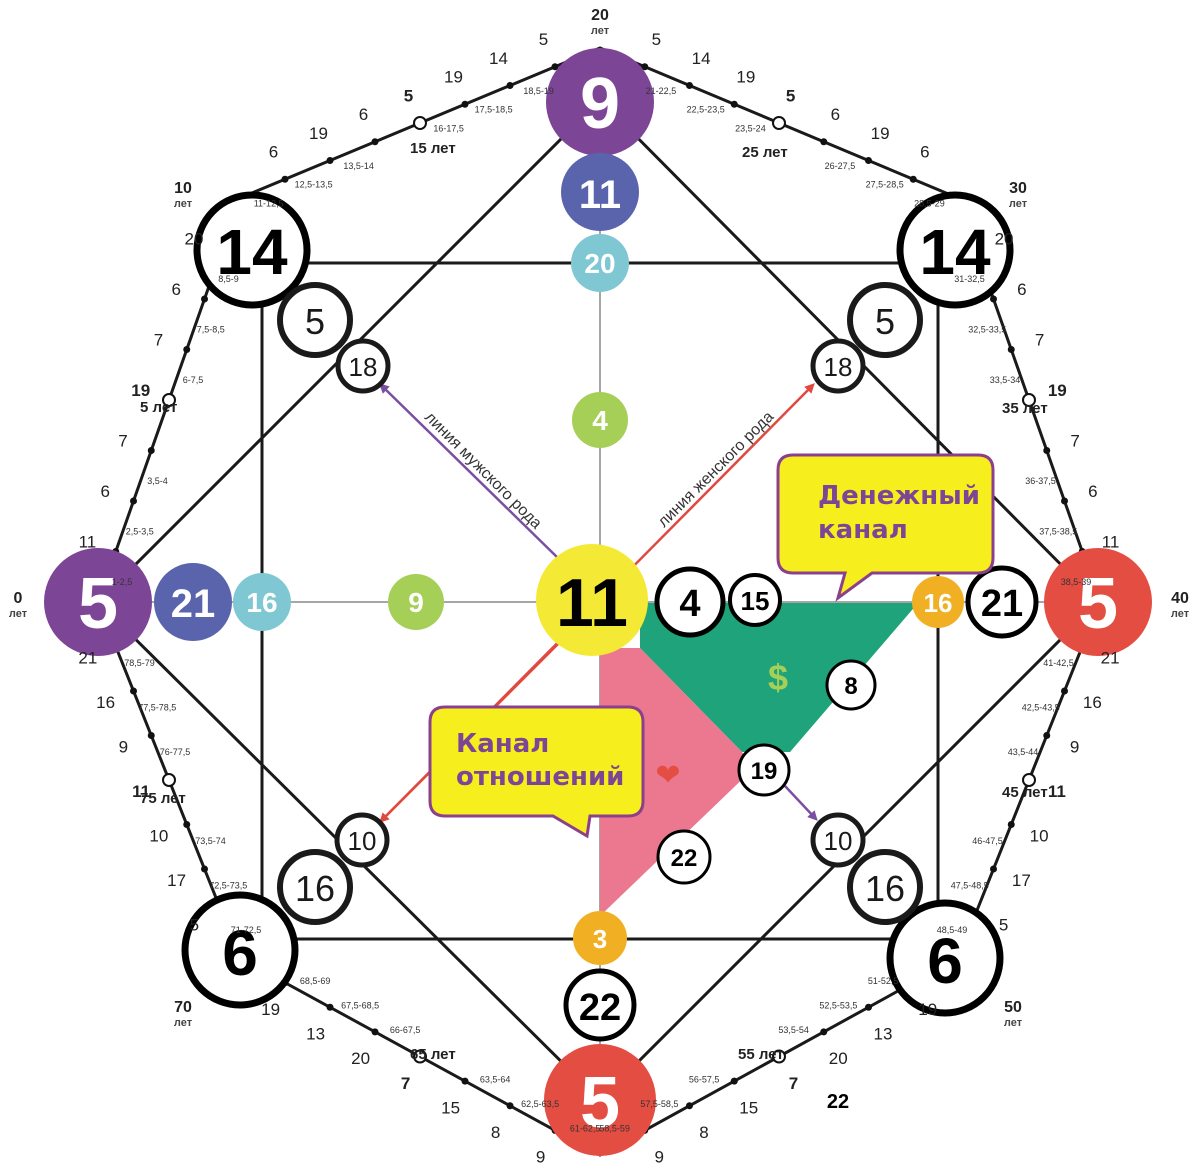 The height and width of the screenshot is (1170, 1200). What do you see at coordinates (408, 95) in the screenshot?
I see `outer-digit: 5` at bounding box center [408, 95].